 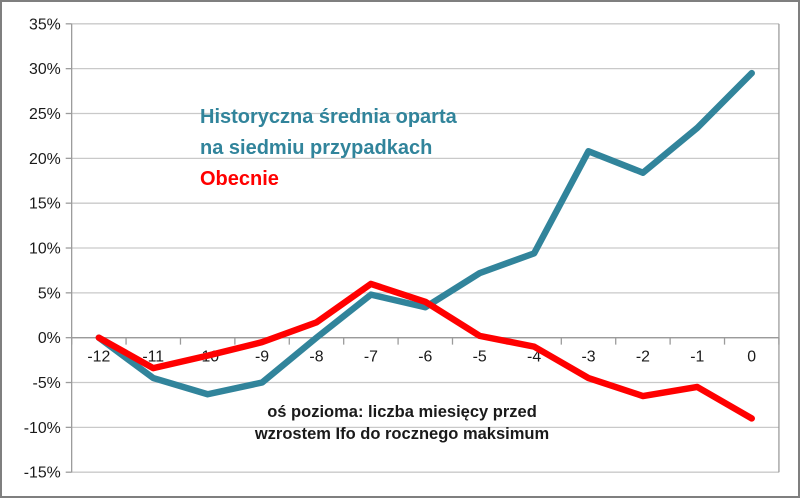 I want to click on x-tick-label: -11, so click(x=153, y=356).